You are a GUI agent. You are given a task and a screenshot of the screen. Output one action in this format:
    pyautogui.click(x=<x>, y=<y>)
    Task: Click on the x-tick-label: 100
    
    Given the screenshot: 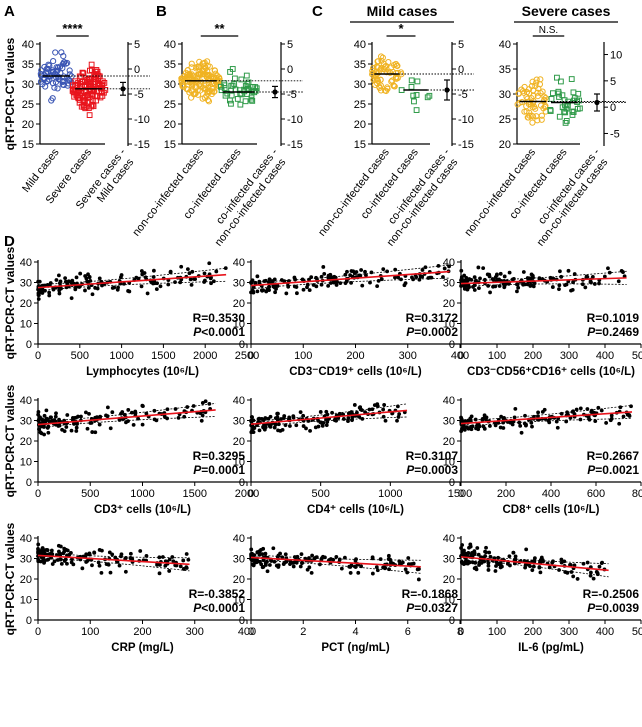 What is the action you would take?
    pyautogui.click(x=303, y=356)
    